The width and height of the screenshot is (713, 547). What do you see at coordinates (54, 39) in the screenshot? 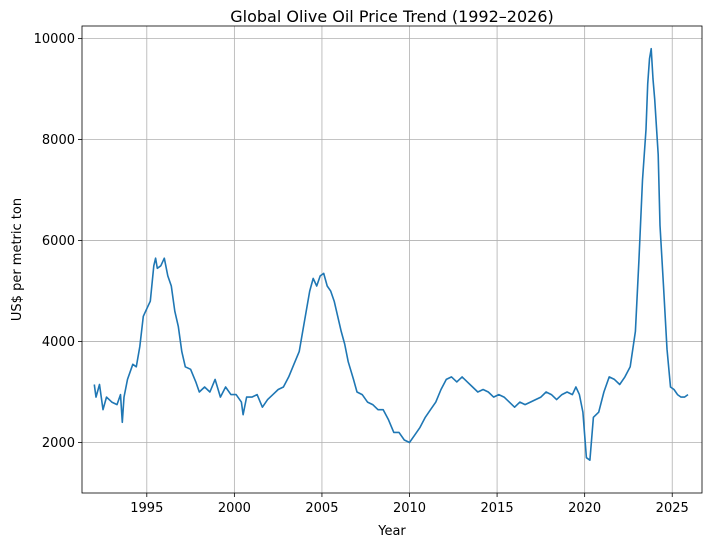
I see `y-tick-label: 10000` at bounding box center [54, 39].